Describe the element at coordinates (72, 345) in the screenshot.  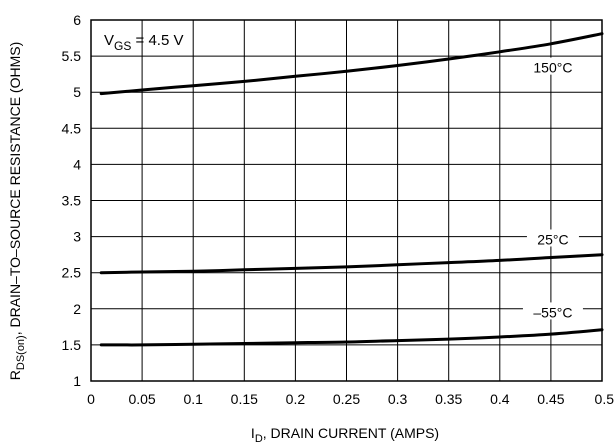
I see `y-tick-label: 1.5` at that location.